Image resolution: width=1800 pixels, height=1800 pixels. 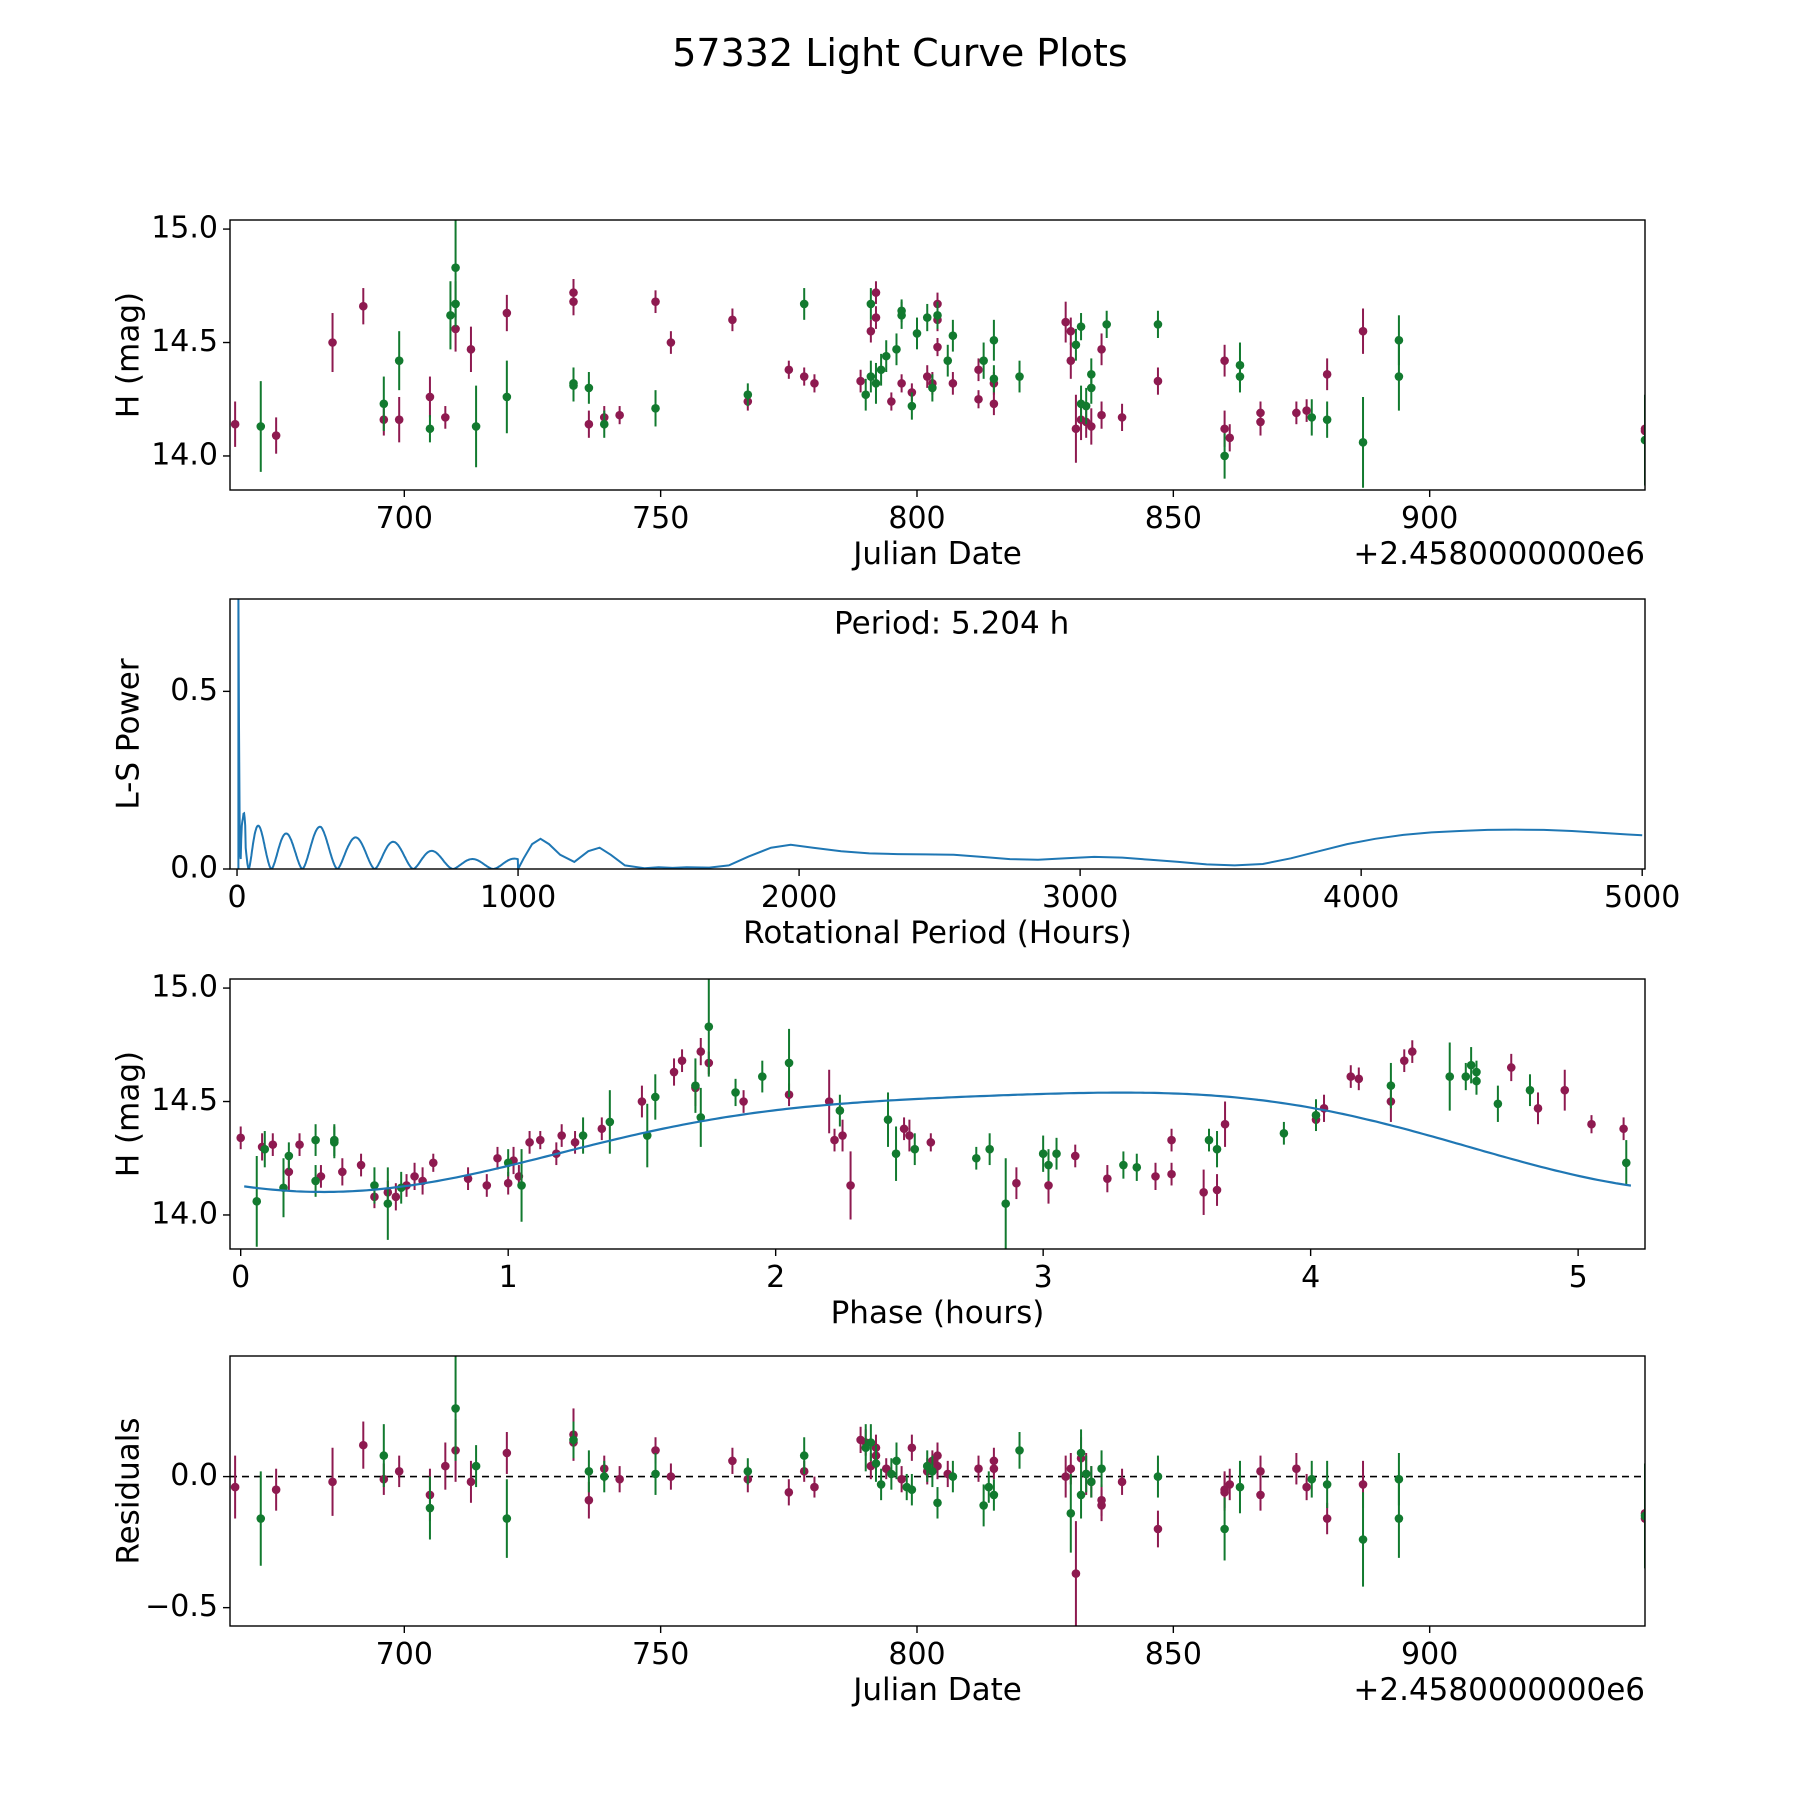 I want to click on phased-ylabel: H (mag), so click(x=129, y=1114).